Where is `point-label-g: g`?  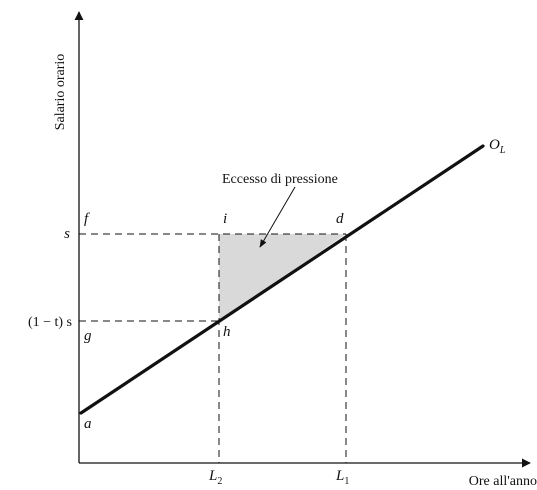 point-label-g: g is located at coordinates (88, 336).